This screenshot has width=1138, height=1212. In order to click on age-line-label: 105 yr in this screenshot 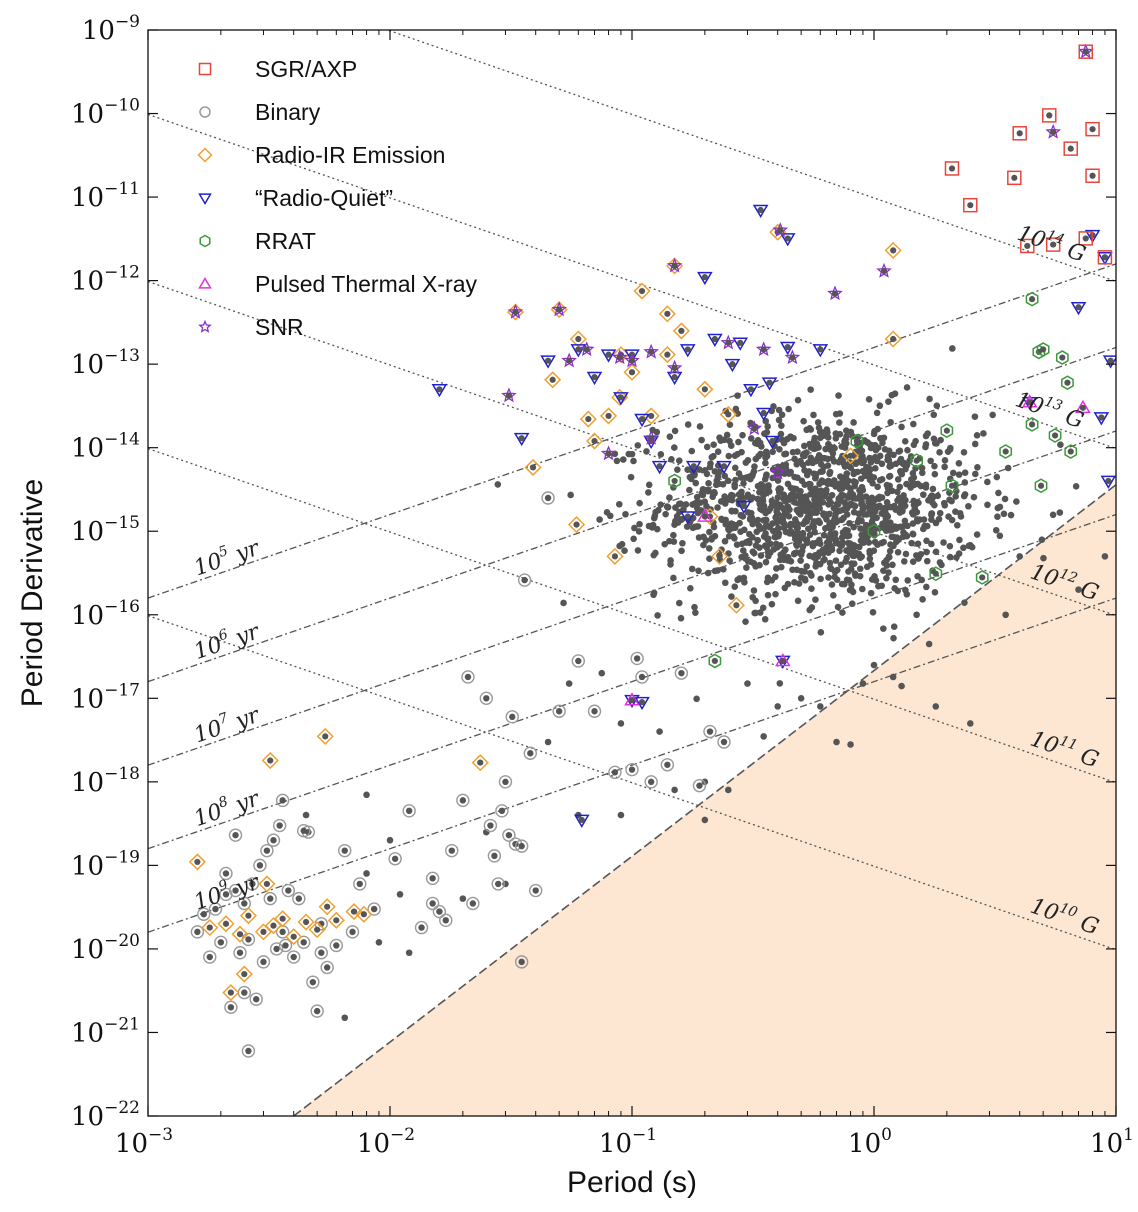, I will do `click(227, 557)`.